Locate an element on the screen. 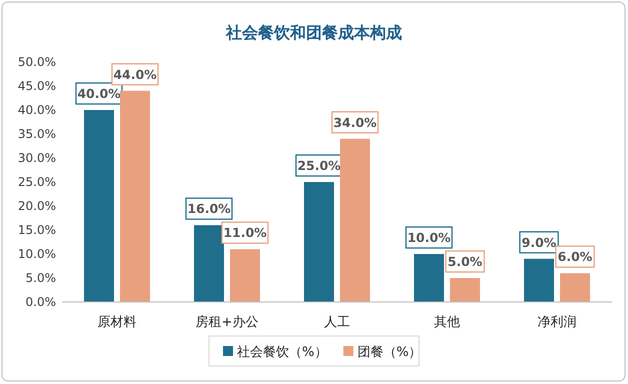 Image resolution: width=628 pixels, height=384 pixels. data-label: 16.0% is located at coordinates (209, 208).